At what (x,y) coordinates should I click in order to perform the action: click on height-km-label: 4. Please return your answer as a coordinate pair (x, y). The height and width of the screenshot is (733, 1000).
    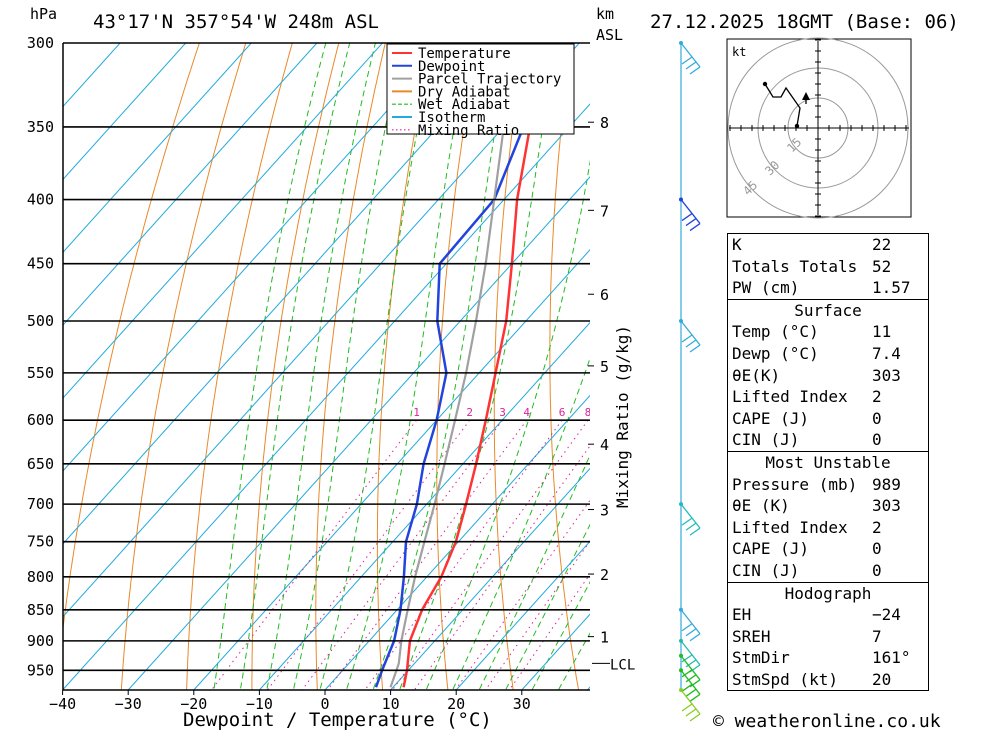
    Looking at the image, I should click on (604, 445).